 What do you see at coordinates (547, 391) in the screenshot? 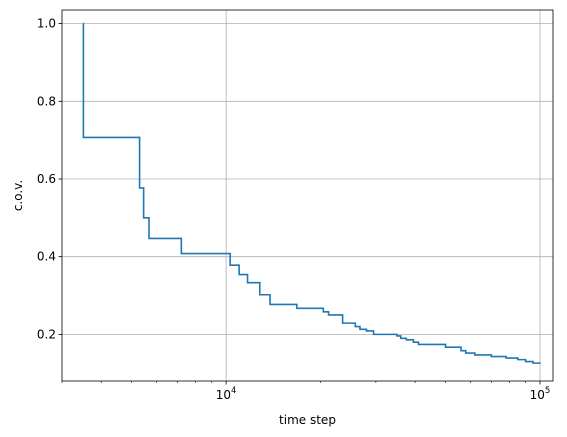
I see `x-tick-label-exponent: 5` at bounding box center [547, 391].